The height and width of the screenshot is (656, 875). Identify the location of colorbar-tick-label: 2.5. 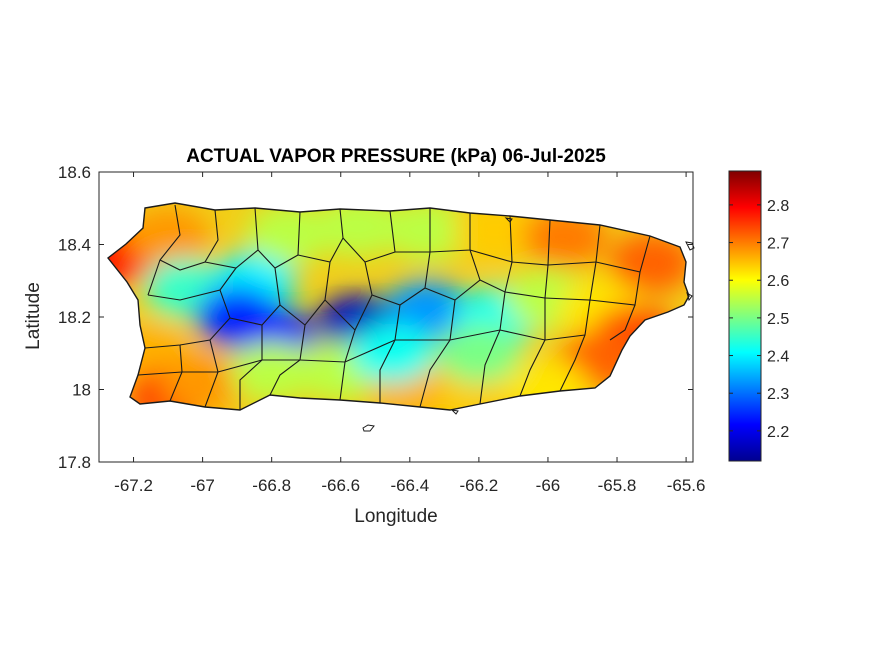
(778, 319).